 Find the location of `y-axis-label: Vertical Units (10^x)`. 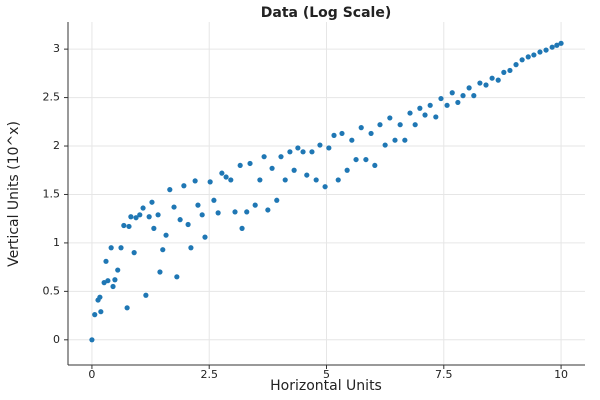

y-axis-label: Vertical Units (10^x) is located at coordinates (14, 194).